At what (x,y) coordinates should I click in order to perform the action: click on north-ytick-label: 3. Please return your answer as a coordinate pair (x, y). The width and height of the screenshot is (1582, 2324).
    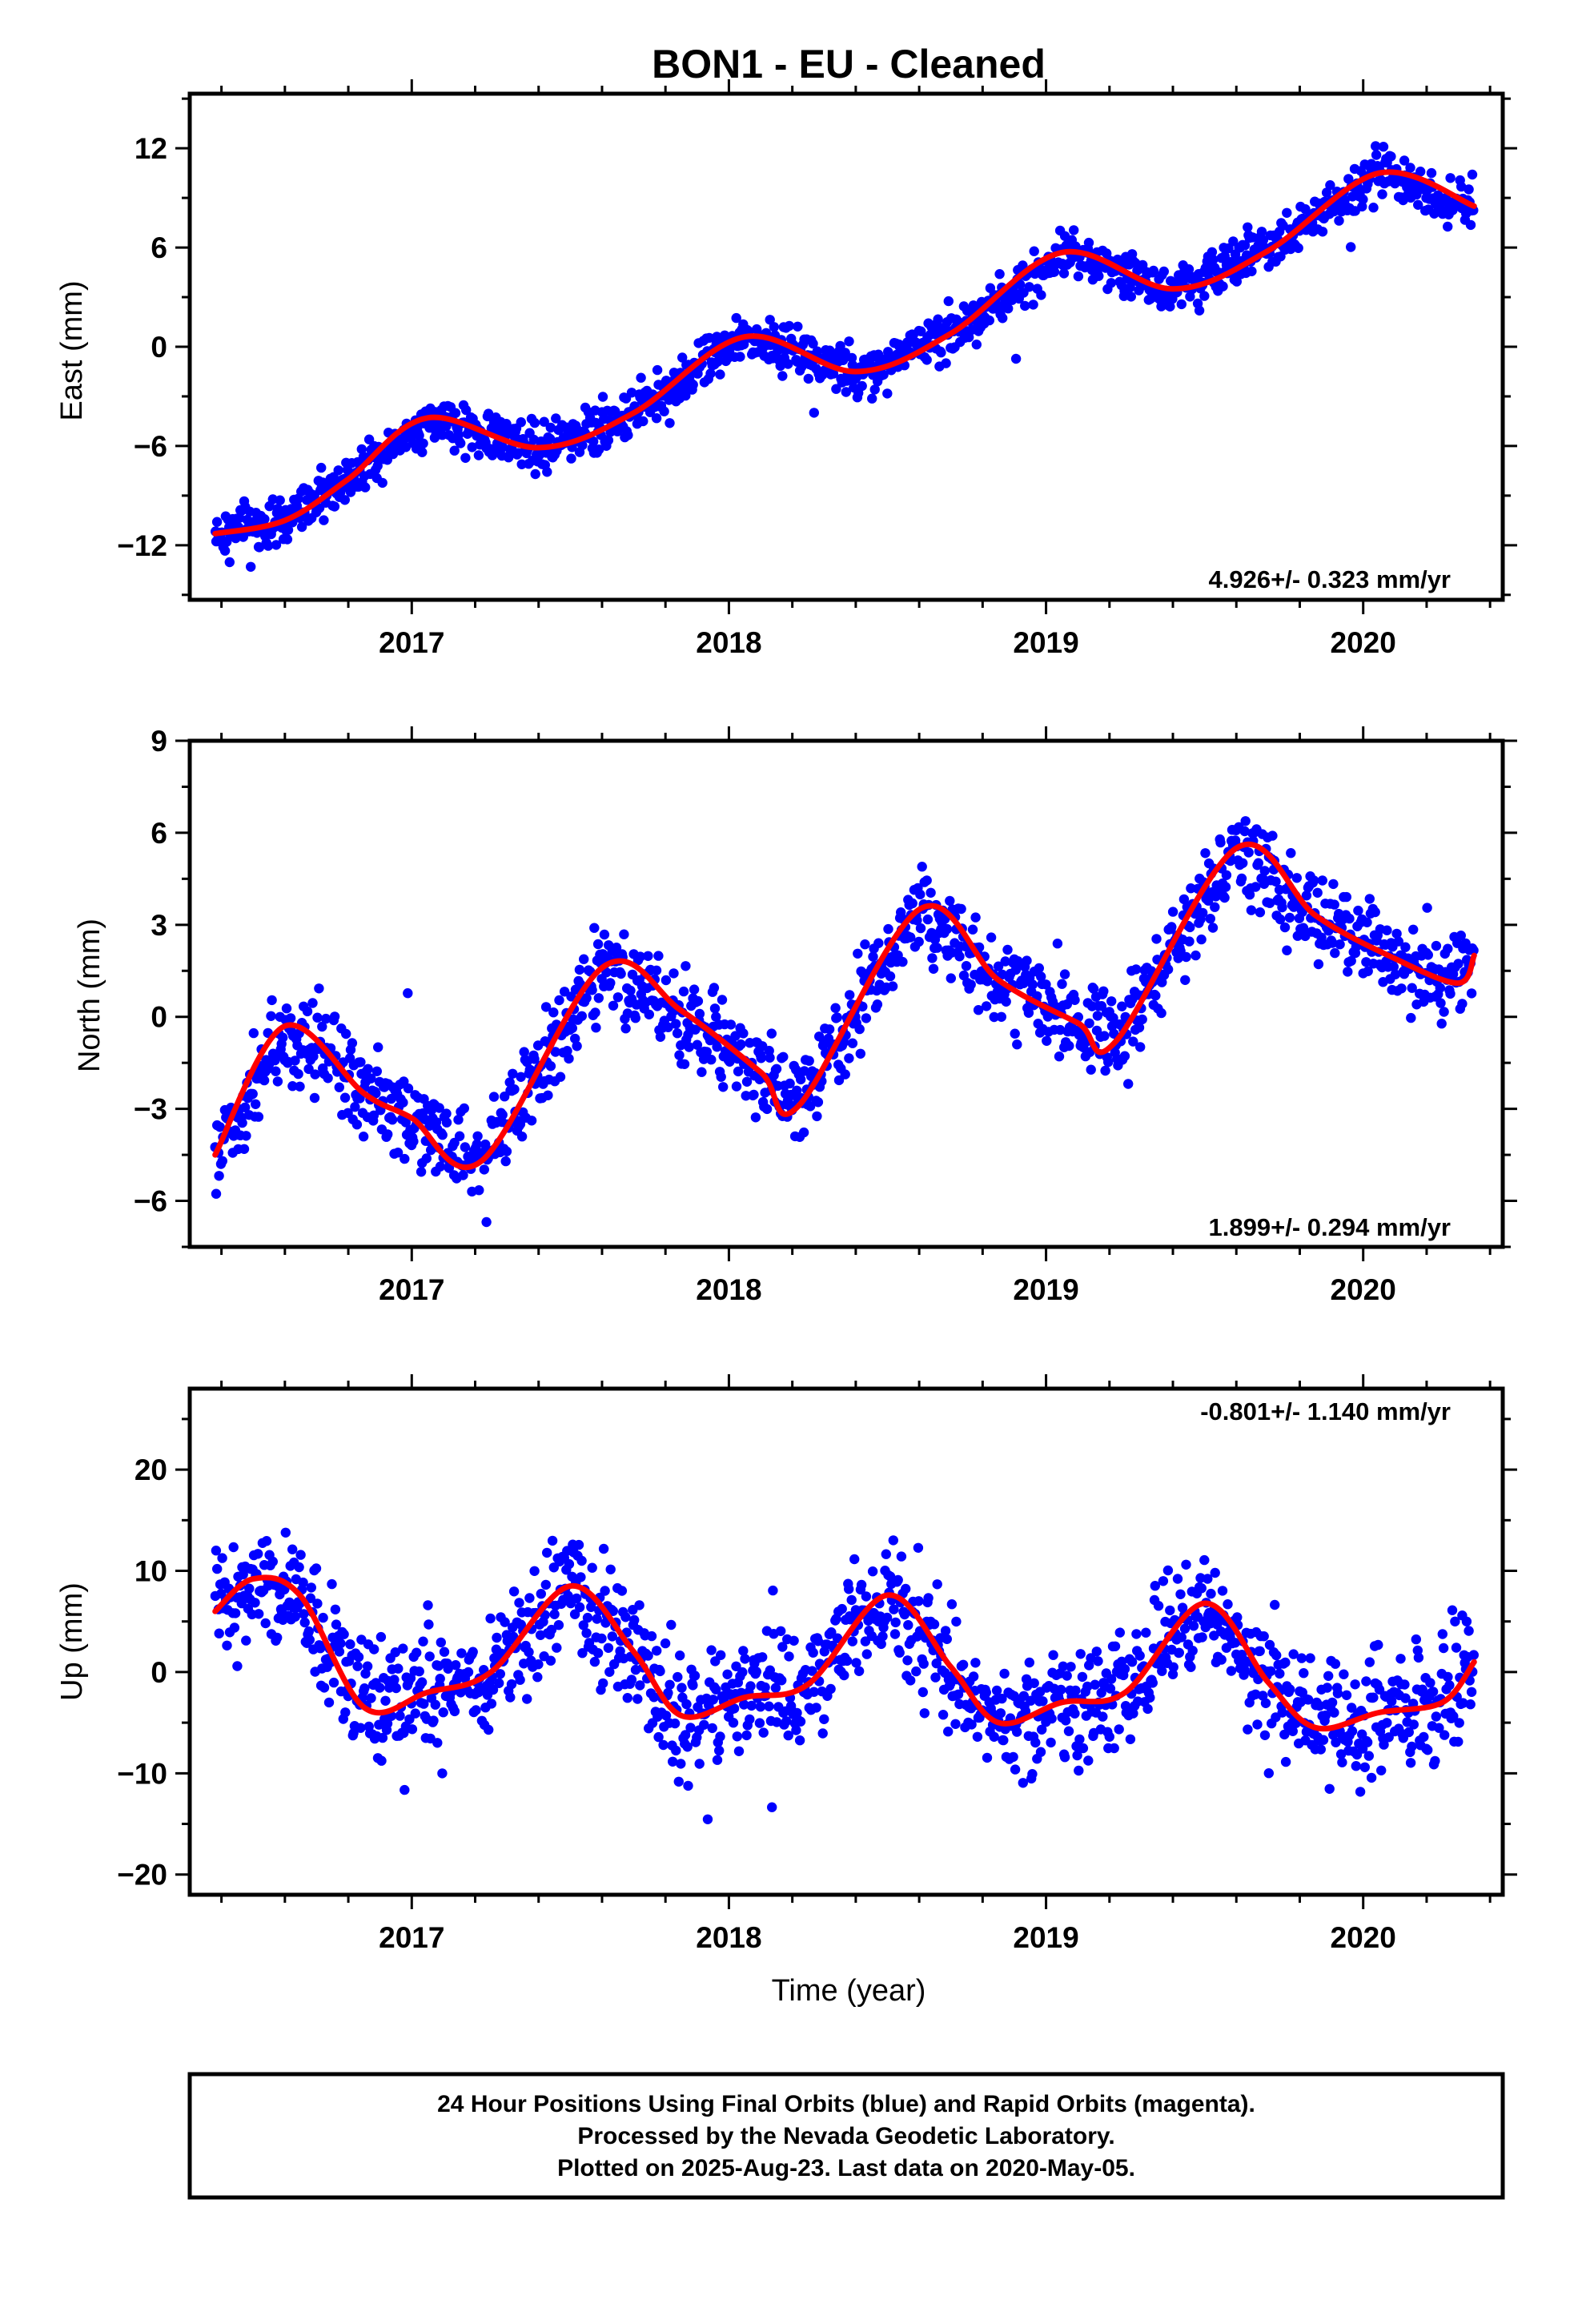
    Looking at the image, I should click on (159, 925).